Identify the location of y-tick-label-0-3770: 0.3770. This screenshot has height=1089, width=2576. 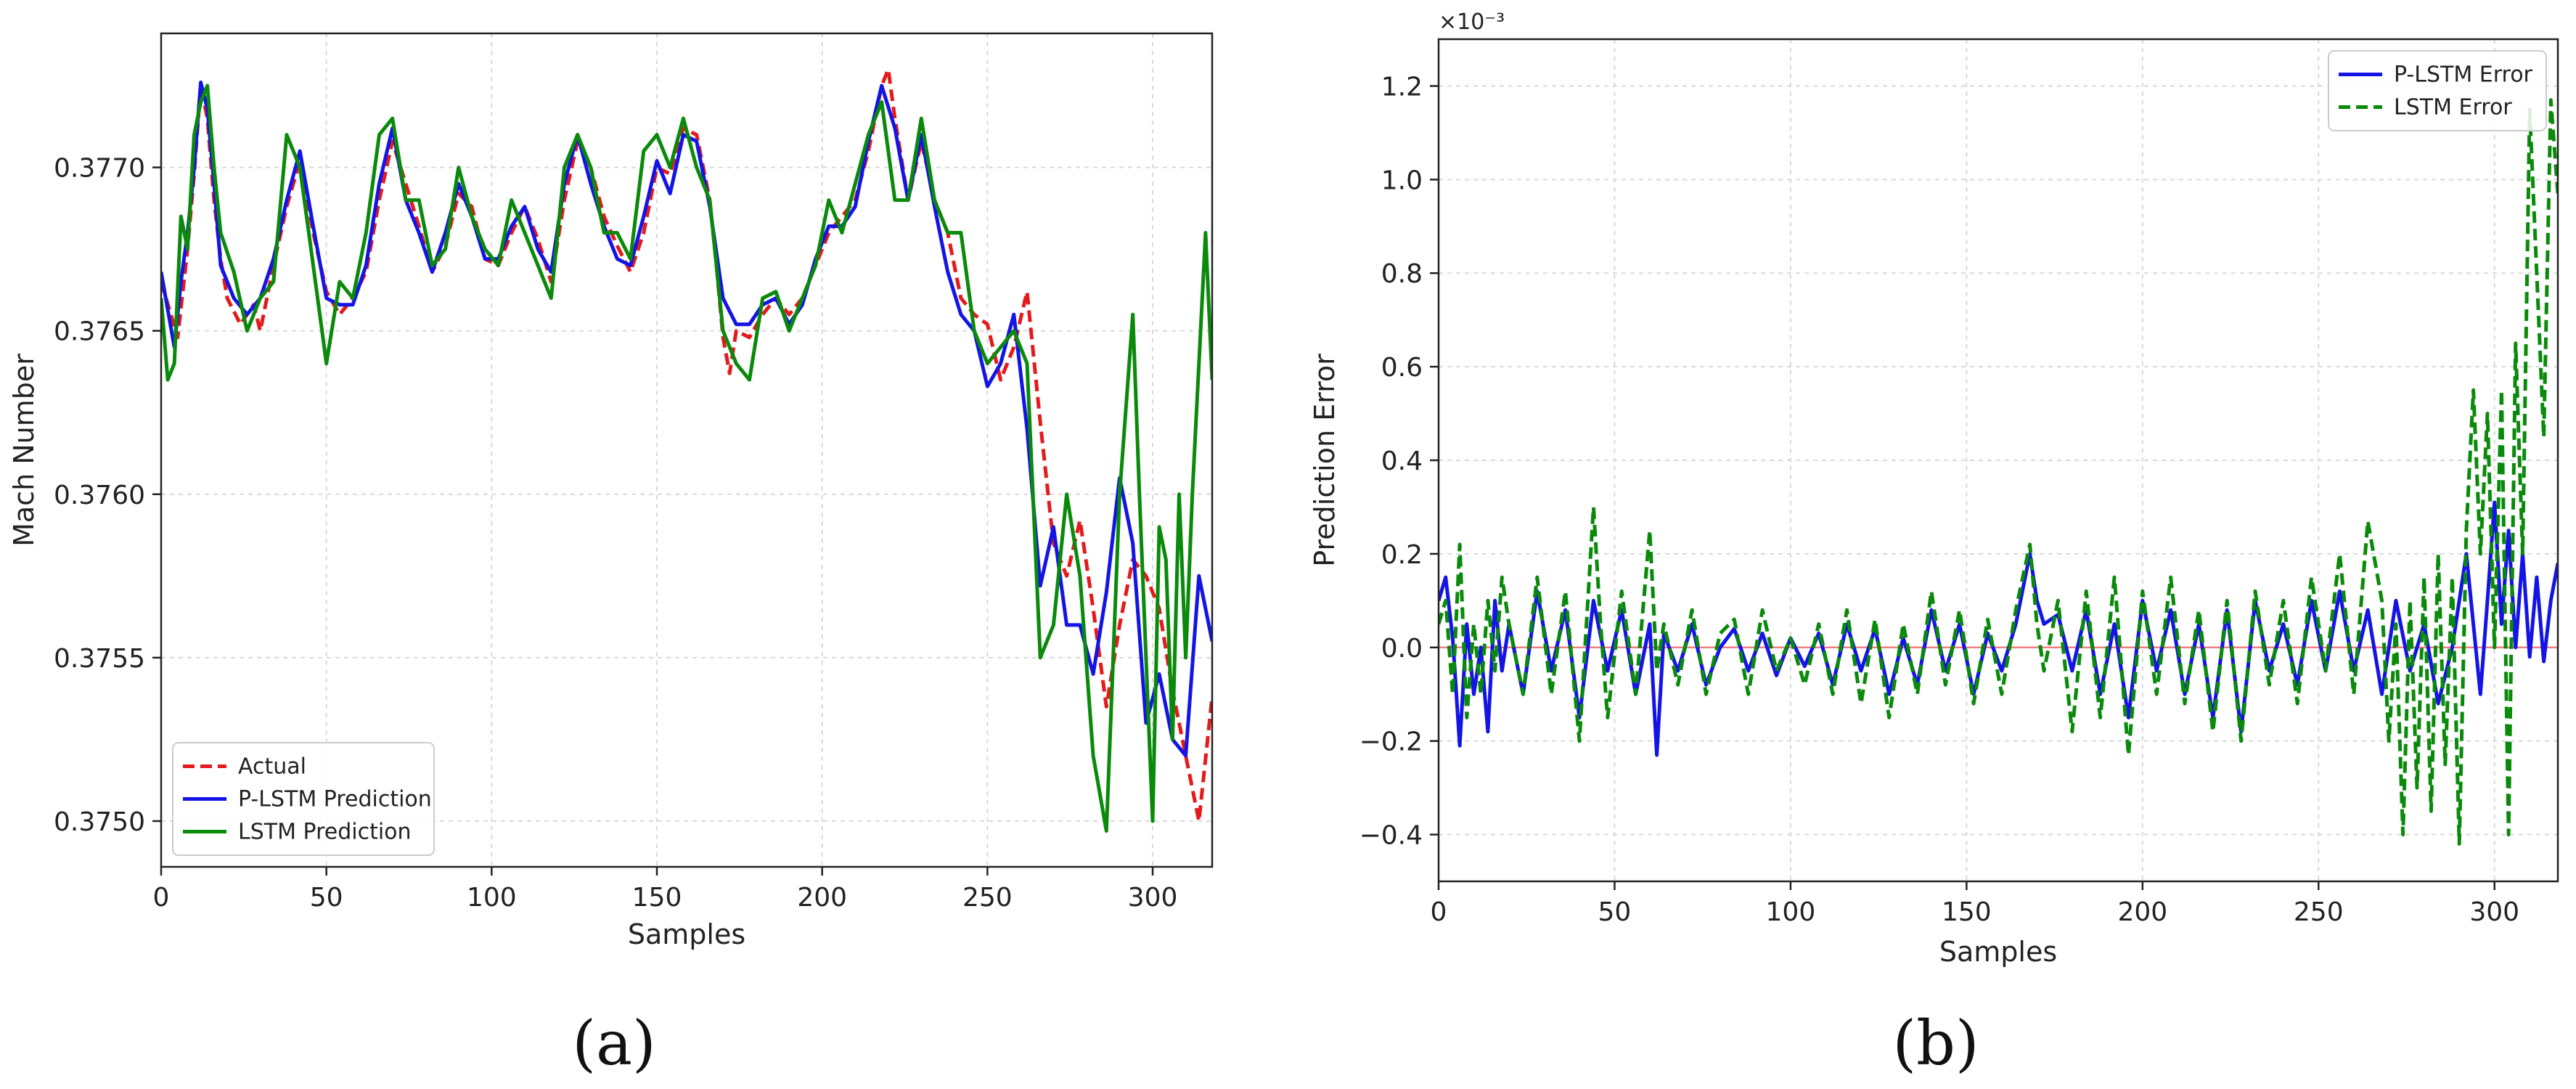
(100, 169).